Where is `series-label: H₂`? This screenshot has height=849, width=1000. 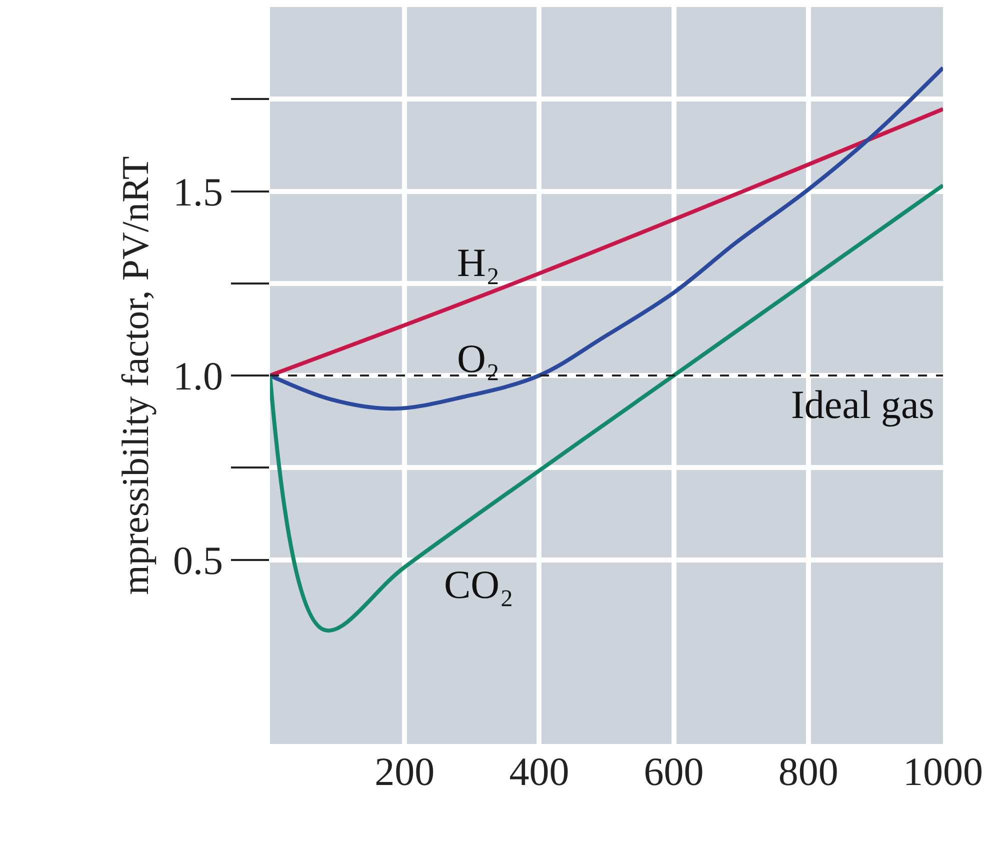 series-label: H₂ is located at coordinates (478, 262).